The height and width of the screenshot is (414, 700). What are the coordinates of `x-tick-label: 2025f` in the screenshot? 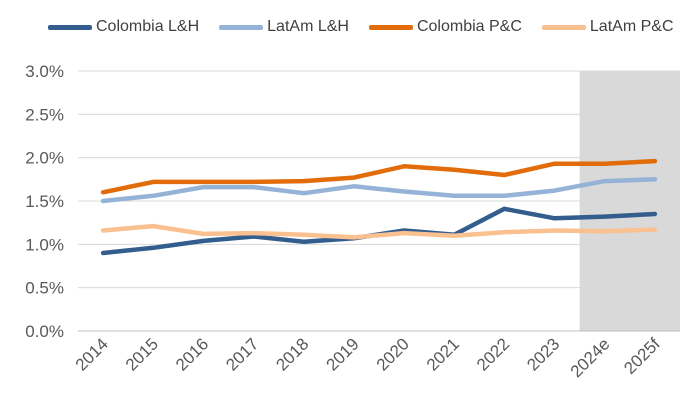 It's located at (642, 356).